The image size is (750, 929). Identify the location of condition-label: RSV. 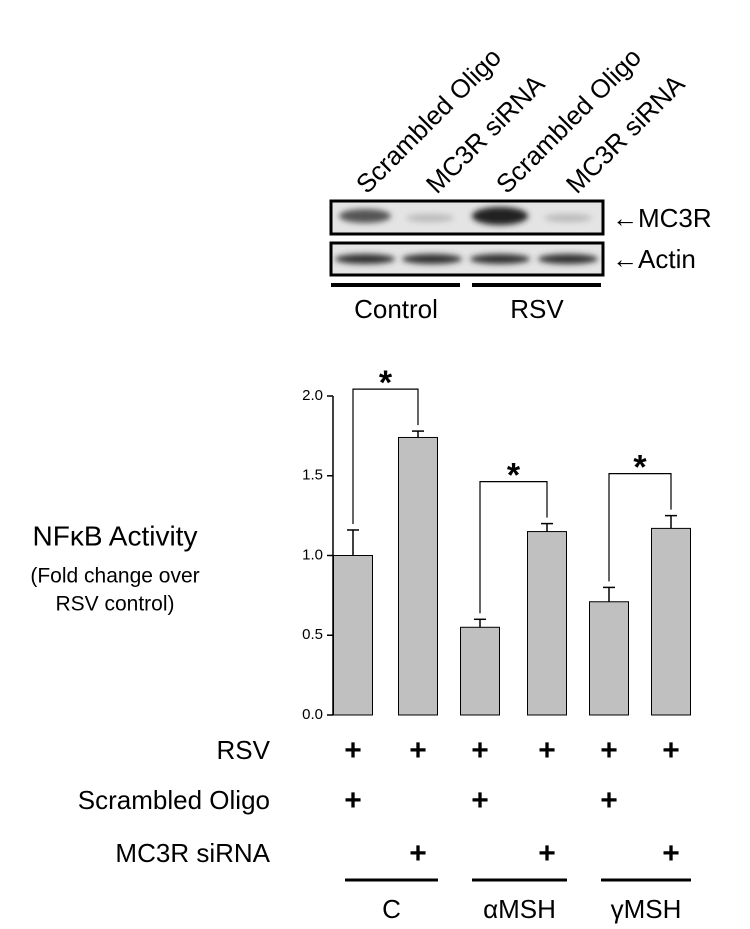
(244, 750).